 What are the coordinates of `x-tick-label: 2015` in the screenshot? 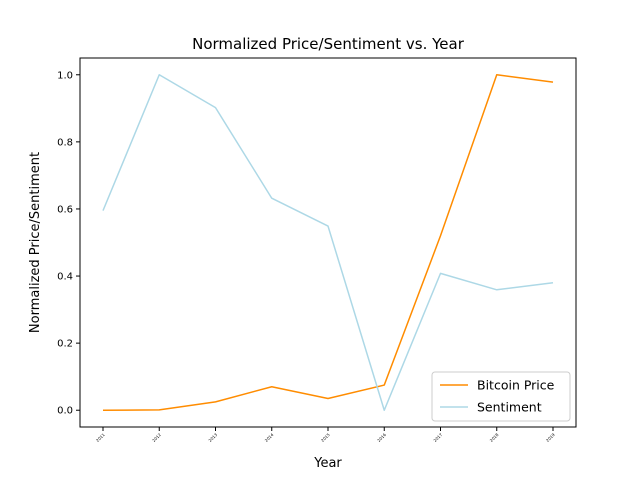 It's located at (325, 437).